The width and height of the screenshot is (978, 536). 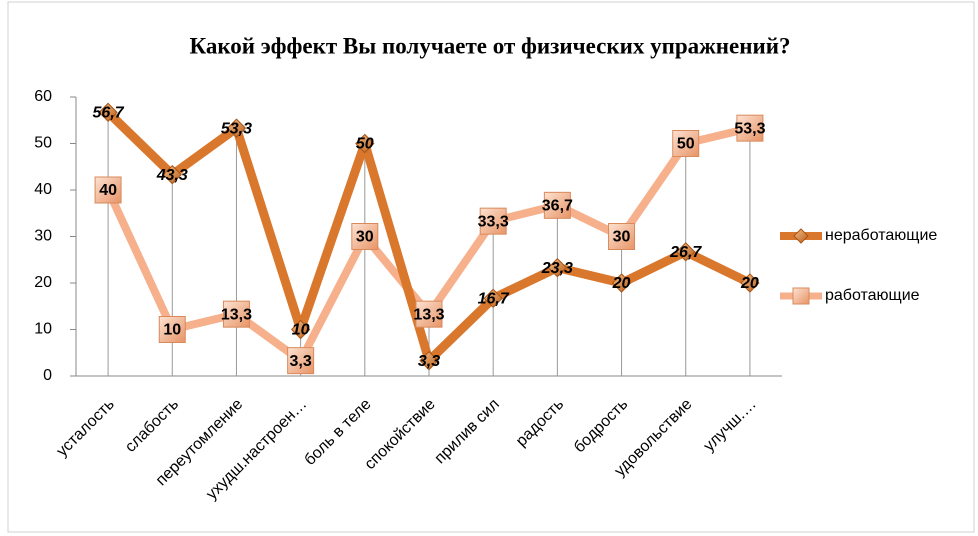 I want to click on data-label: 16,7, so click(x=494, y=299).